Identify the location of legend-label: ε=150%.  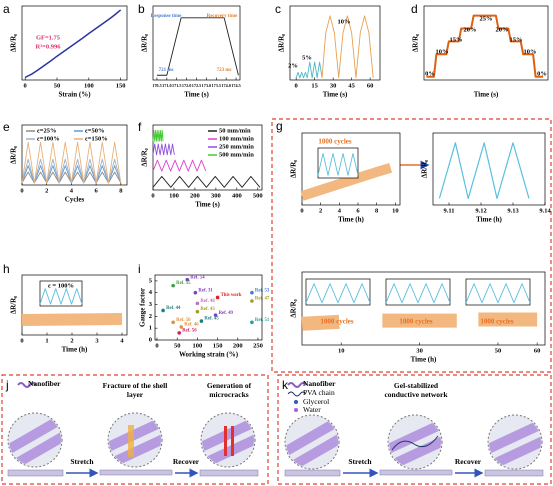
(96, 138).